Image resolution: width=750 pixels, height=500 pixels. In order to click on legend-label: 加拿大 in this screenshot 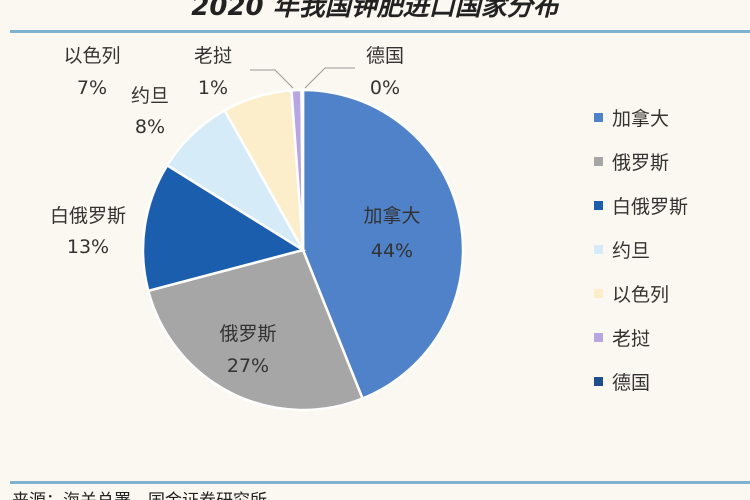, I will do `click(640, 118)`.